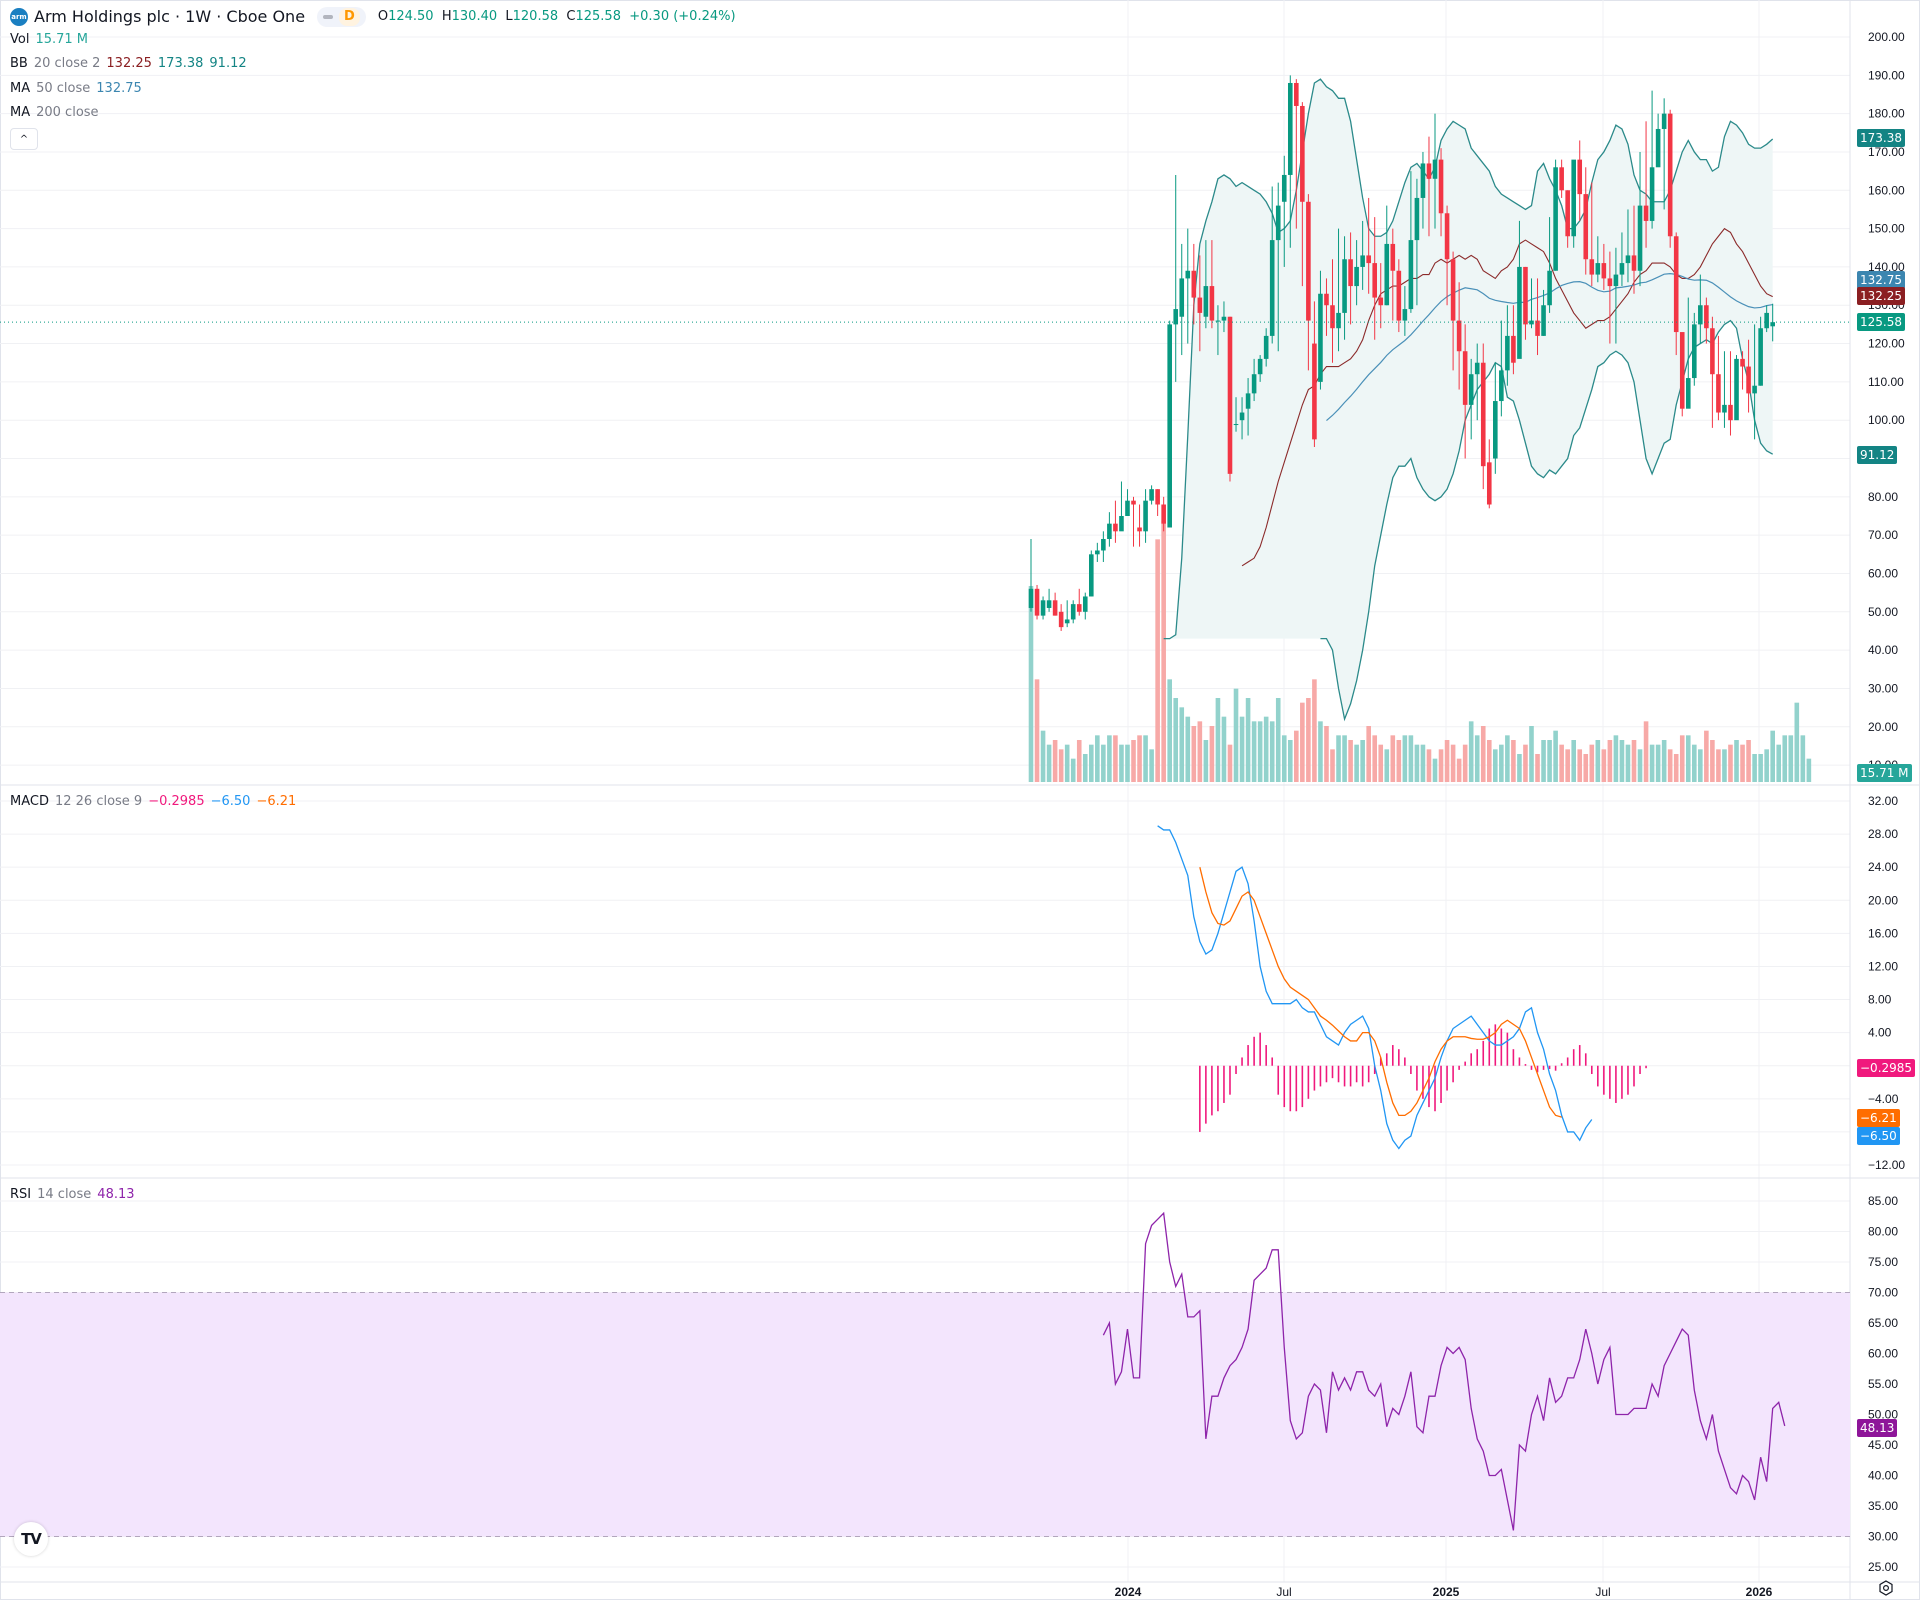  Describe the element at coordinates (1883, 933) in the screenshot. I see `svg-text: 16.00` at that location.